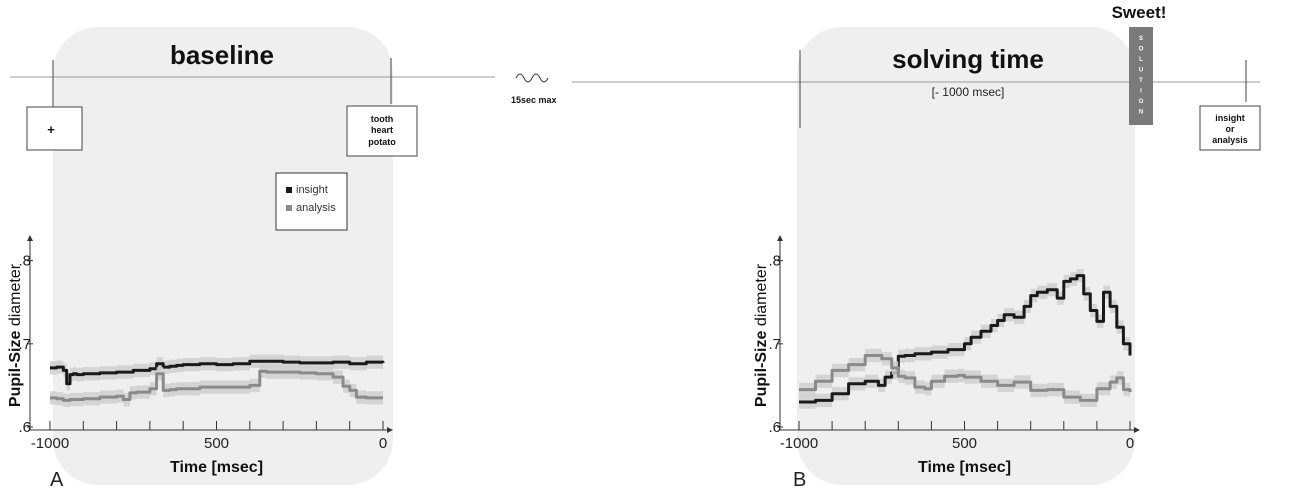 The height and width of the screenshot is (489, 1290). What do you see at coordinates (534, 100) in the screenshot?
I see `timeline-duration-label: 15sec max` at bounding box center [534, 100].